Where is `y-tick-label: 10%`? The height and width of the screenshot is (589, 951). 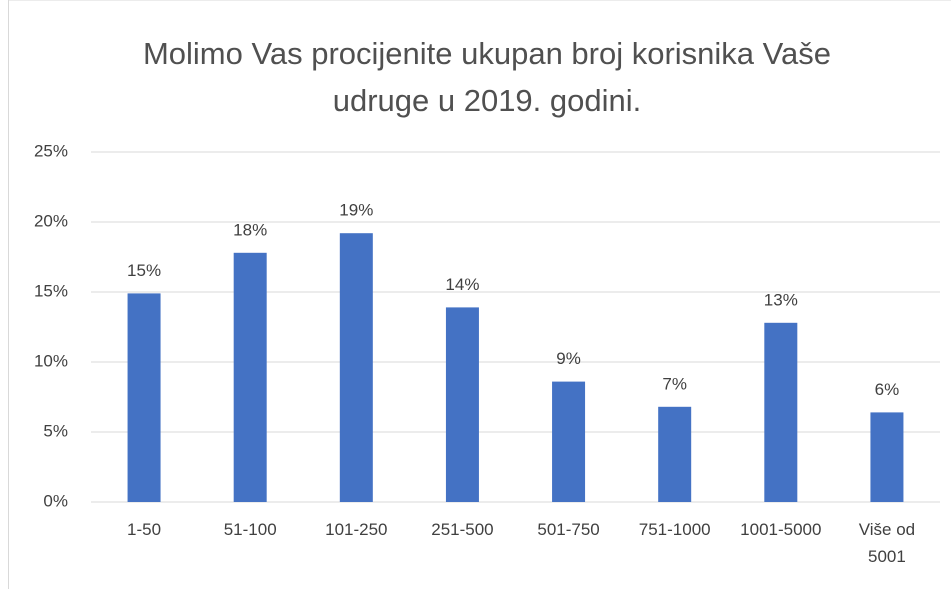 y-tick-label: 10% is located at coordinates (51, 360).